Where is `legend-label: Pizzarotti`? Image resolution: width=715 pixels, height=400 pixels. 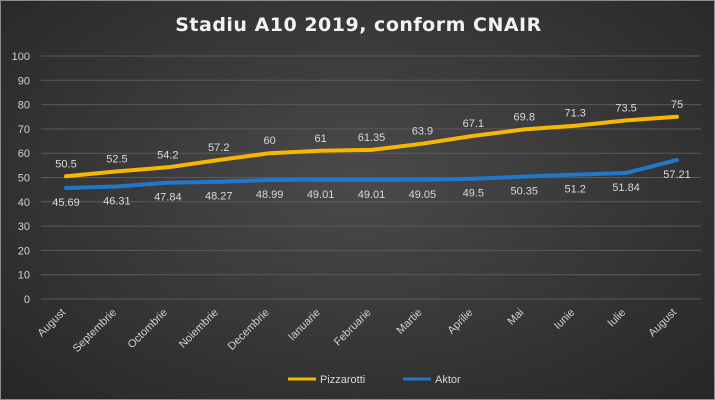
legend-label: Pizzarotti is located at coordinates (342, 380).